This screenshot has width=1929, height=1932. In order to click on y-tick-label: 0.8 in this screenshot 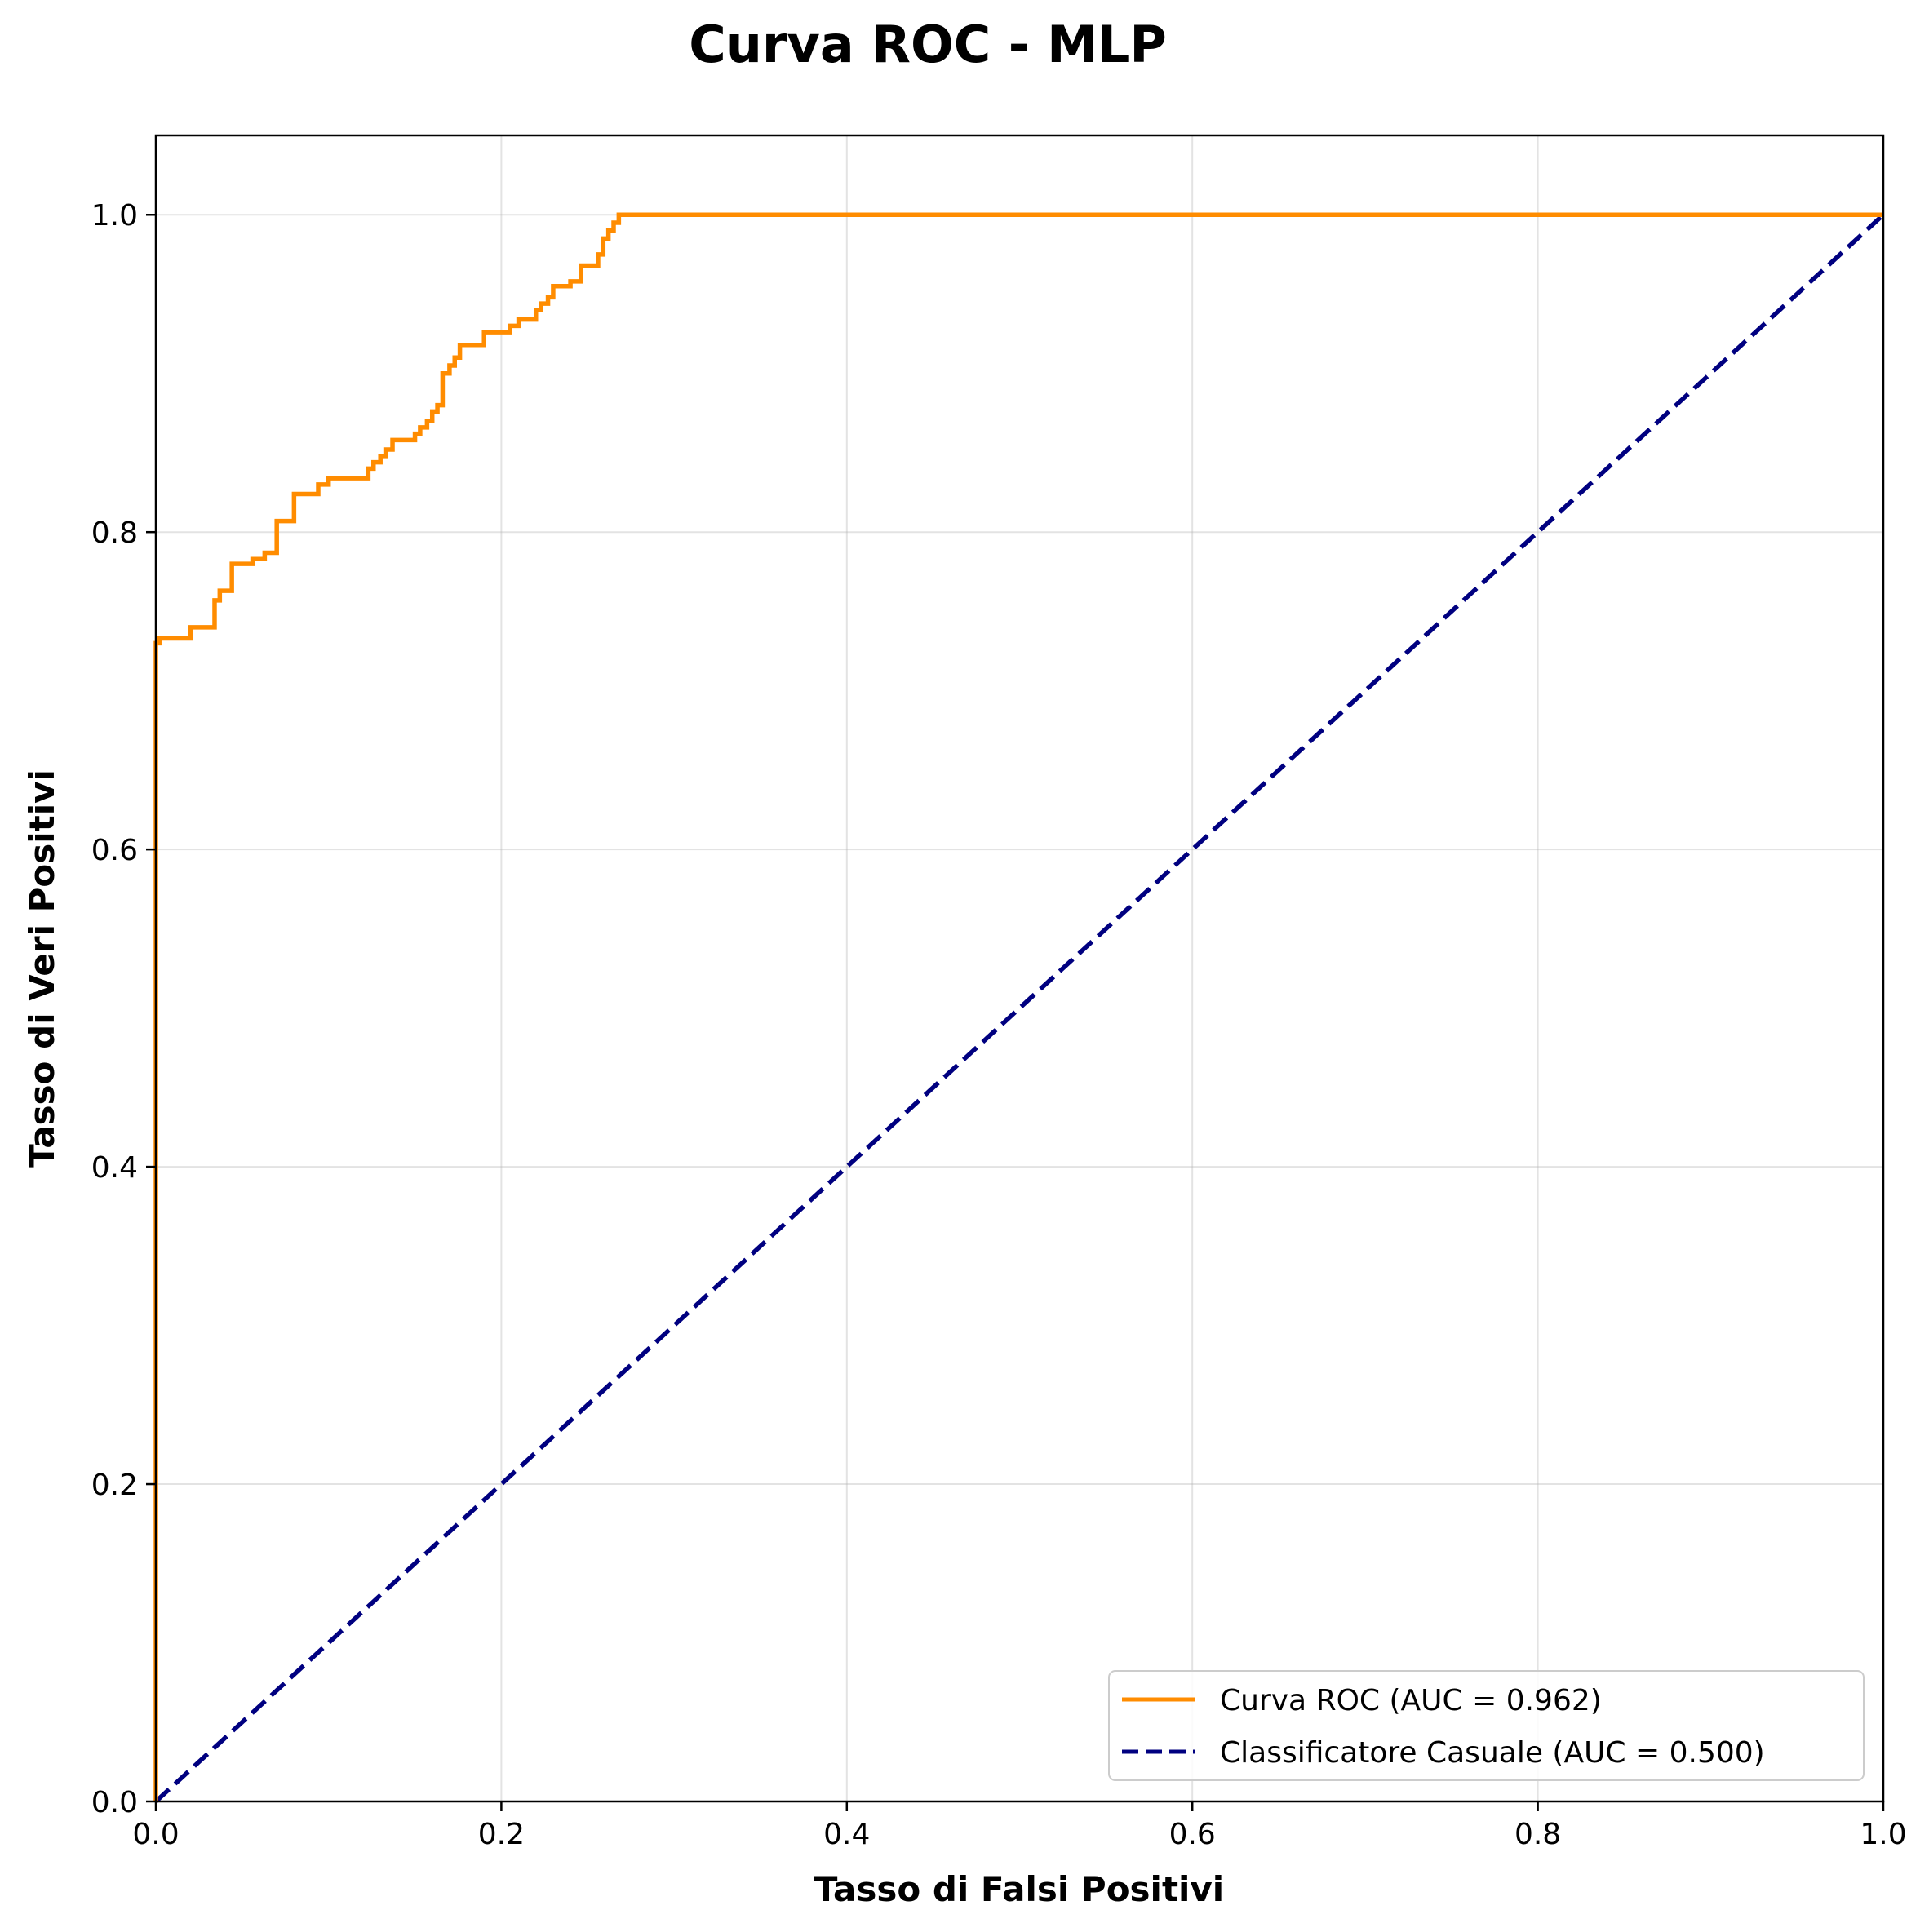, I will do `click(114, 533)`.